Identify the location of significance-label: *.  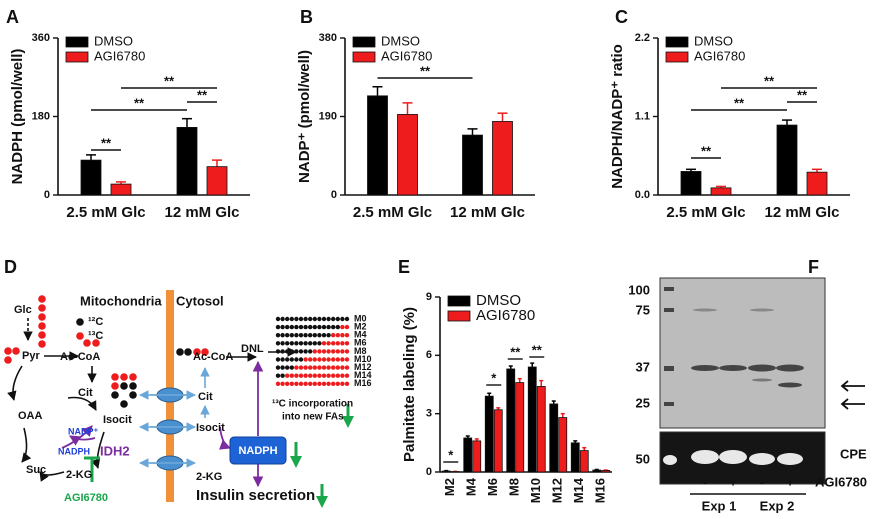
(494, 377).